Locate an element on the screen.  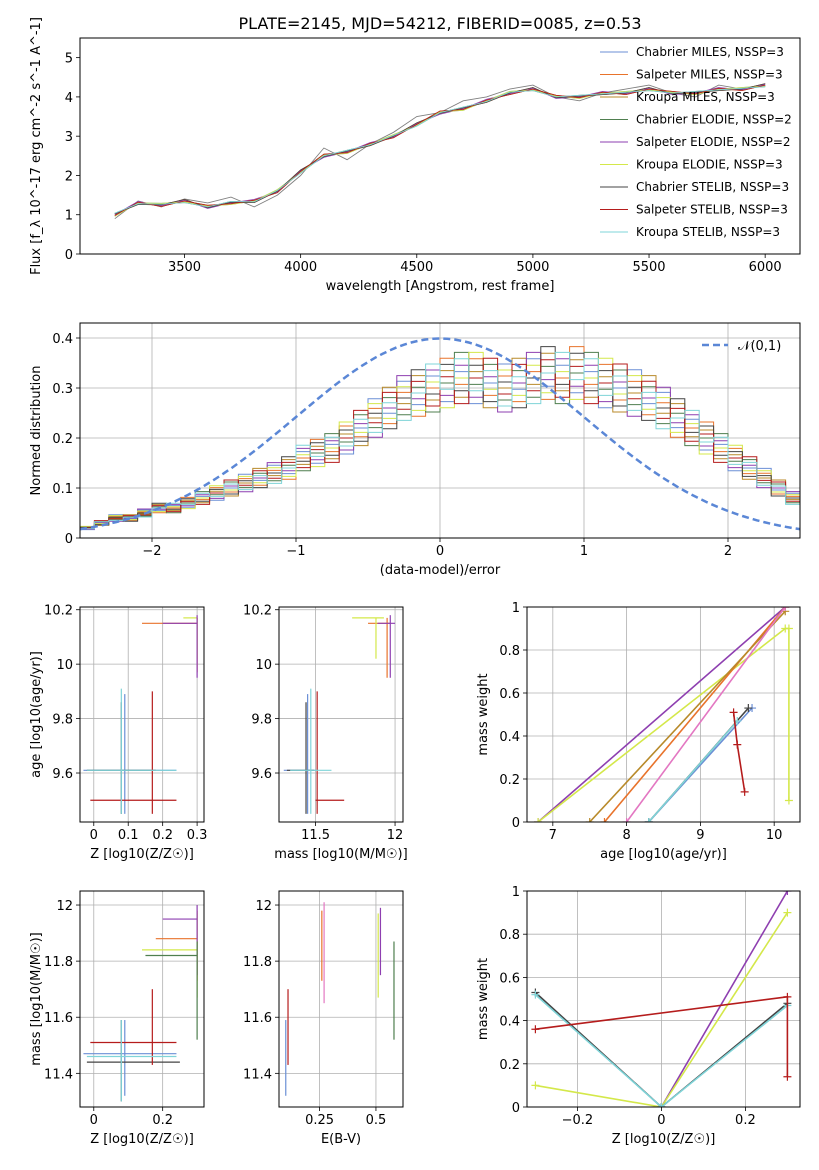
weight-marker-salpeter_miles is located at coordinates (604, 820).